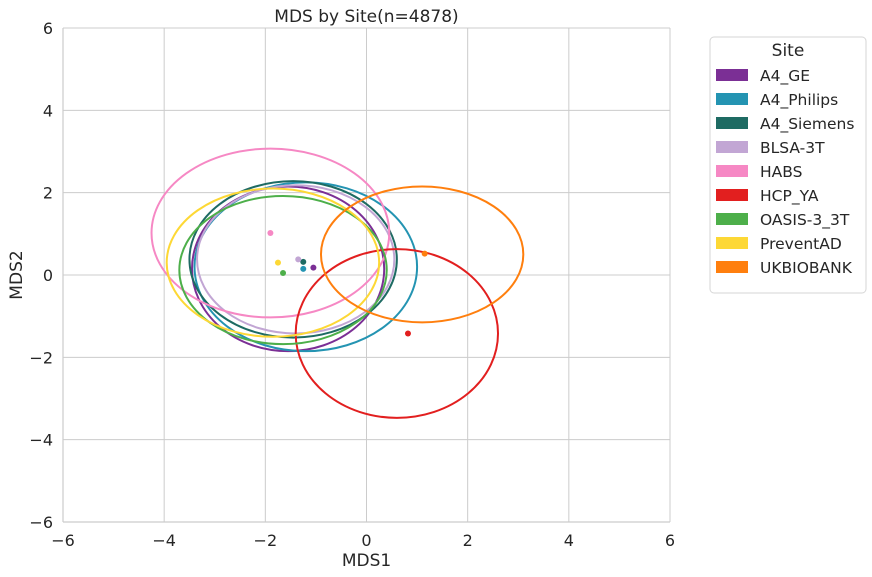 The width and height of the screenshot is (872, 577). I want to click on legend-label: PreventAD, so click(801, 244).